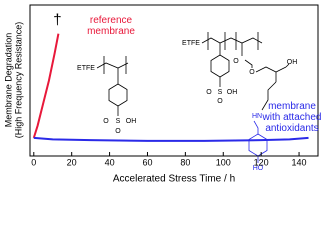 This screenshot has height=240, width=328. I want to click on reference-structure: ETFE S O O OH, so click(106, 95).